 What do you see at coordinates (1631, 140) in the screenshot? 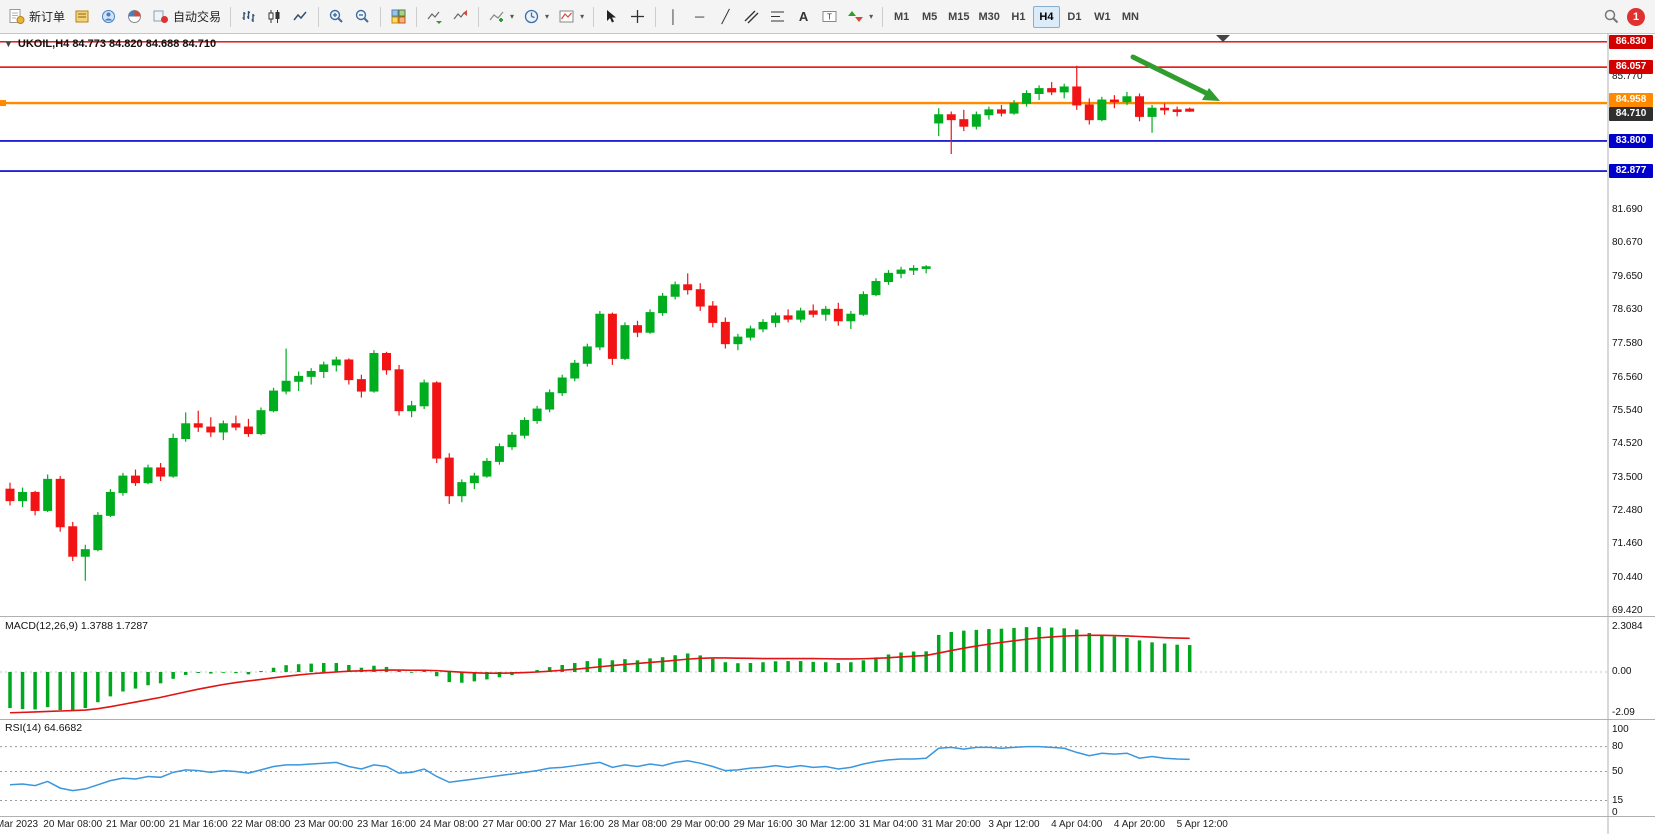
I see `price-badge-83.800: 83.800` at bounding box center [1631, 140].